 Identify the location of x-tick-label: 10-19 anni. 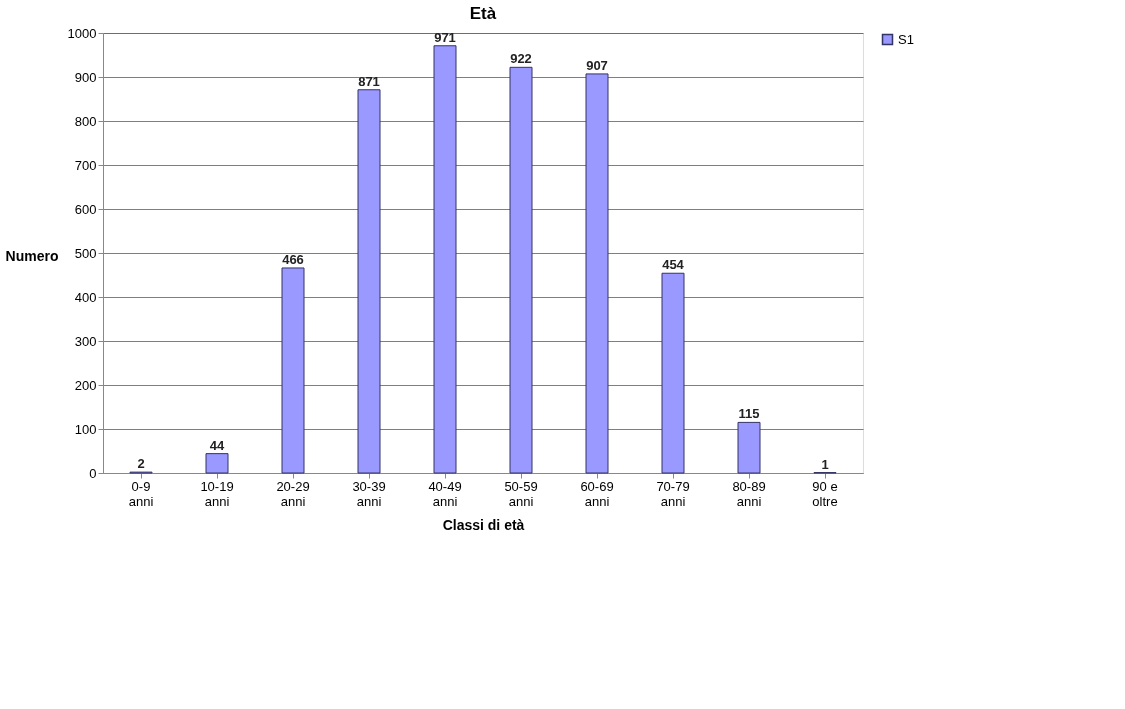
(217, 493).